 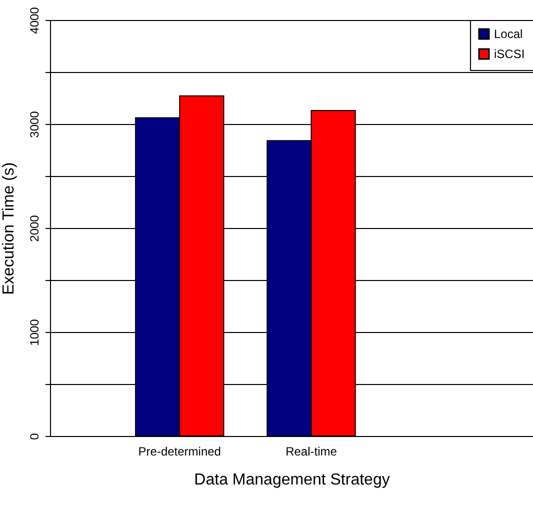 What do you see at coordinates (312, 451) in the screenshot?
I see `x-tick-label: Real-time` at bounding box center [312, 451].